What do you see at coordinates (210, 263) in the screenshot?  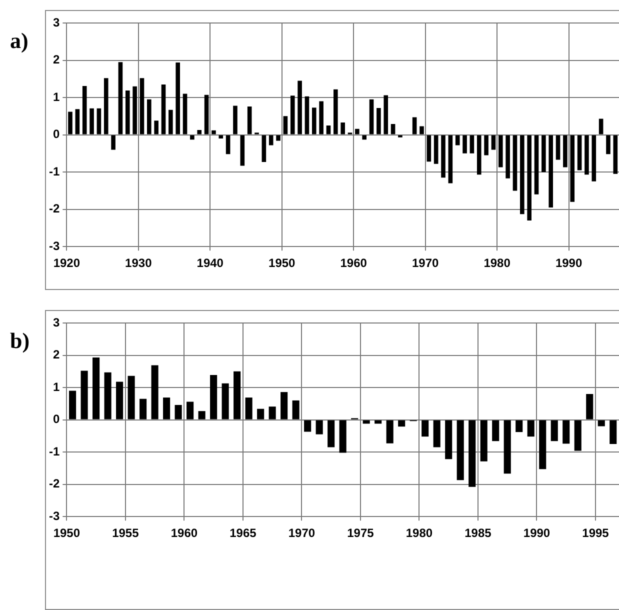 I see `x-tick-label: 1940` at bounding box center [210, 263].